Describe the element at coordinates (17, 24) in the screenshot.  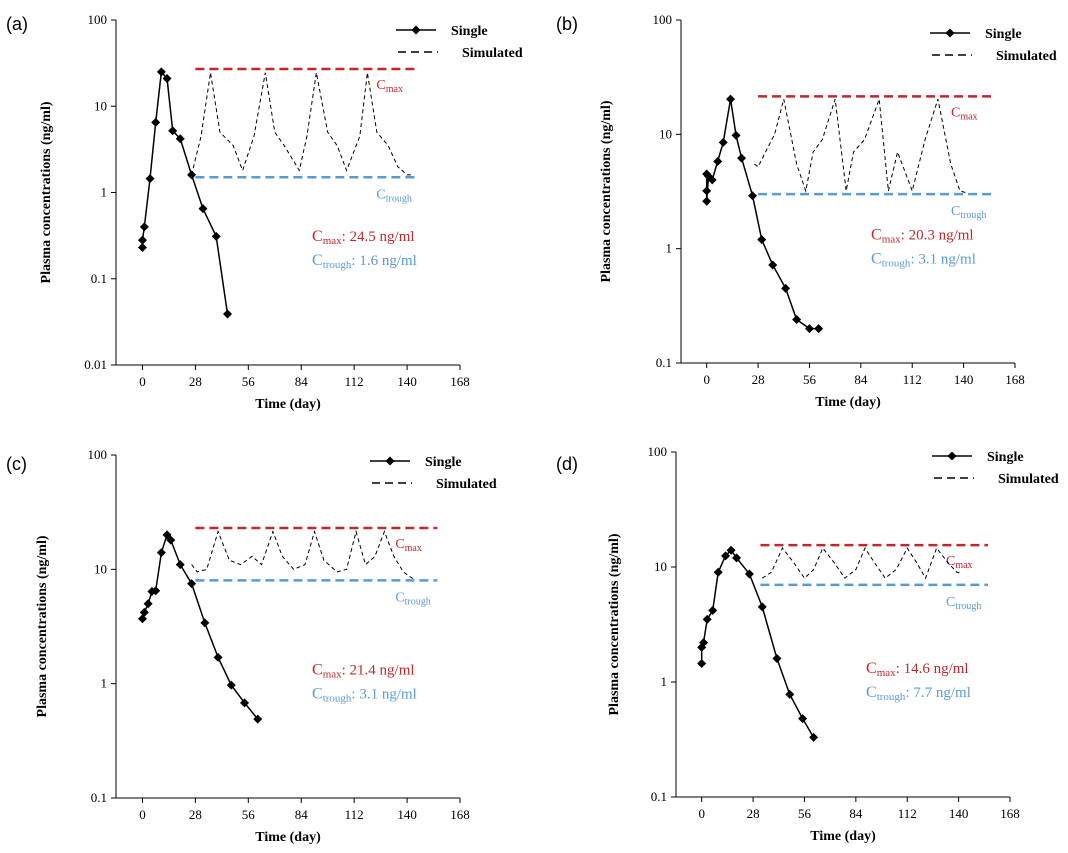
I see `panel-label: (a)` at that location.